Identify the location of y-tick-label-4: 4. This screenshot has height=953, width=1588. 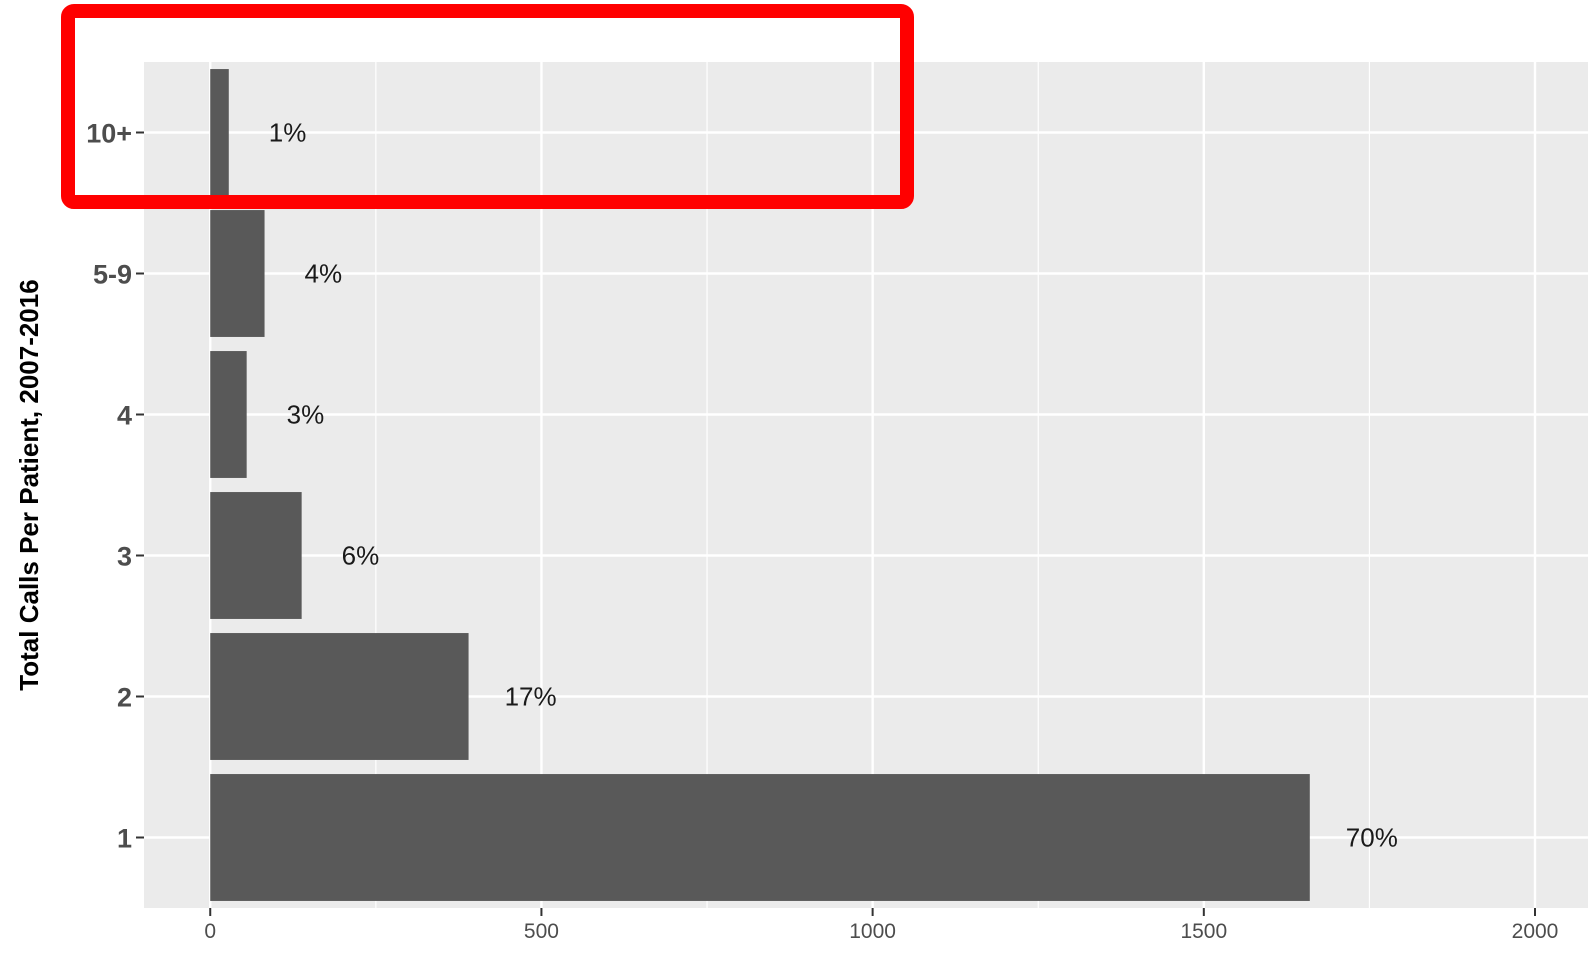
(124, 416).